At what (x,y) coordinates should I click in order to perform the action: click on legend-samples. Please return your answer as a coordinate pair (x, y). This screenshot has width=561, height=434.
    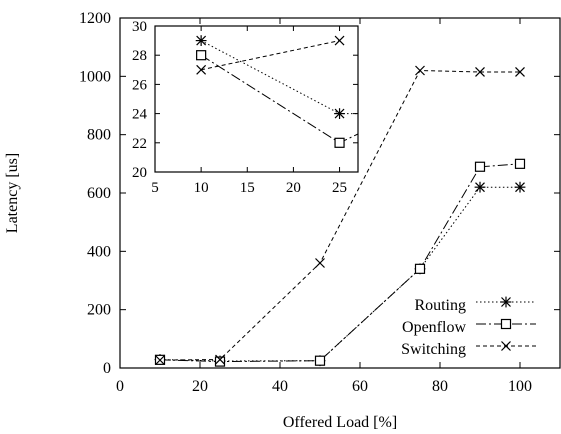
    Looking at the image, I should click on (506, 323).